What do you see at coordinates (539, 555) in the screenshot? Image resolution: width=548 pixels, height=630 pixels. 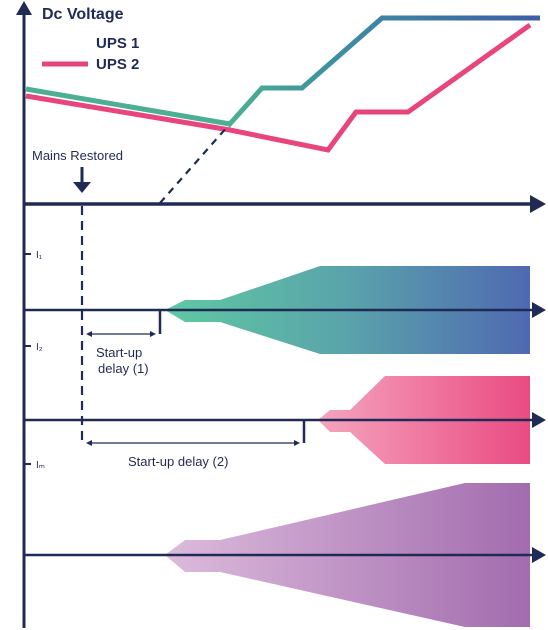 I see `mains-current-axis-arrowhead` at bounding box center [539, 555].